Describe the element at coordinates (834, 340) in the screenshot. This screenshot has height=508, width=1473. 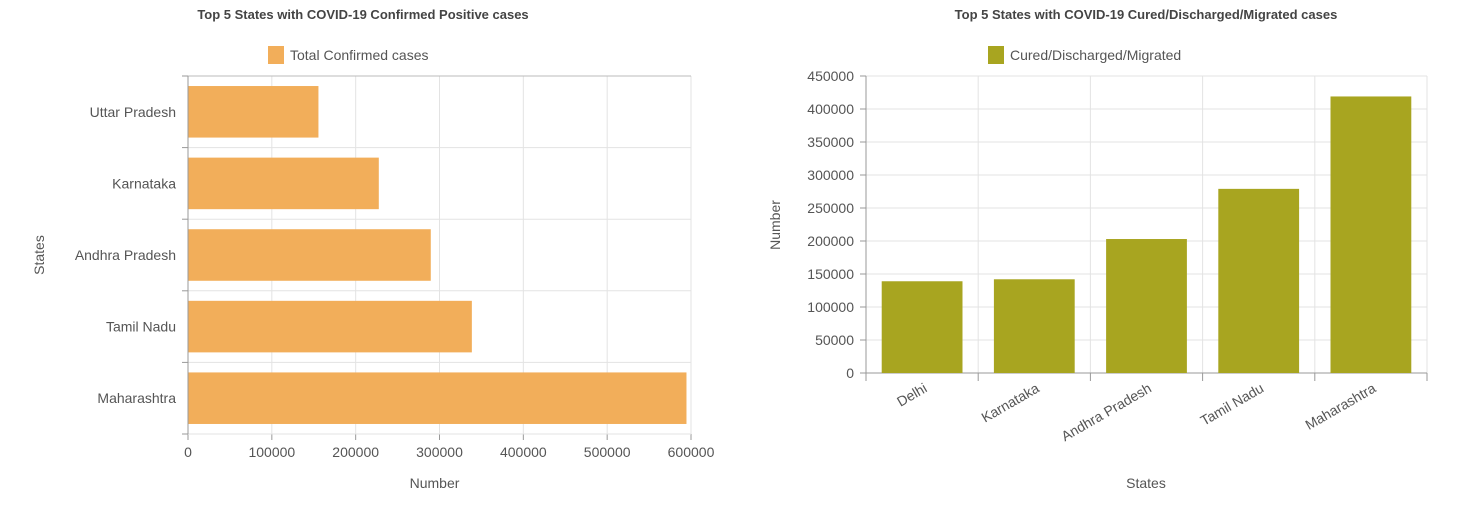
I see `y-tick-label: 50000` at that location.